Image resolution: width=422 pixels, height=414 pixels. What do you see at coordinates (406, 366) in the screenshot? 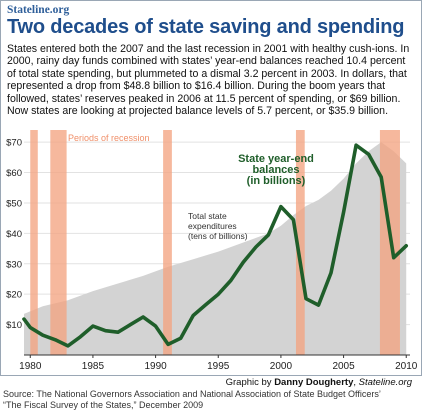
I see `x-tick-label: 2010` at bounding box center [406, 366].